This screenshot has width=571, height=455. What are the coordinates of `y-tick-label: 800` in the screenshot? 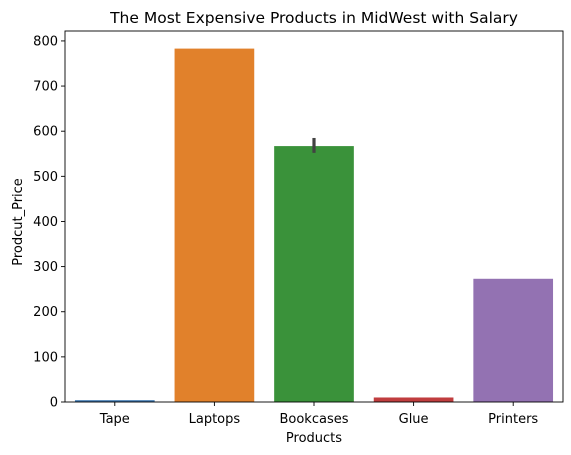 It's located at (45, 41).